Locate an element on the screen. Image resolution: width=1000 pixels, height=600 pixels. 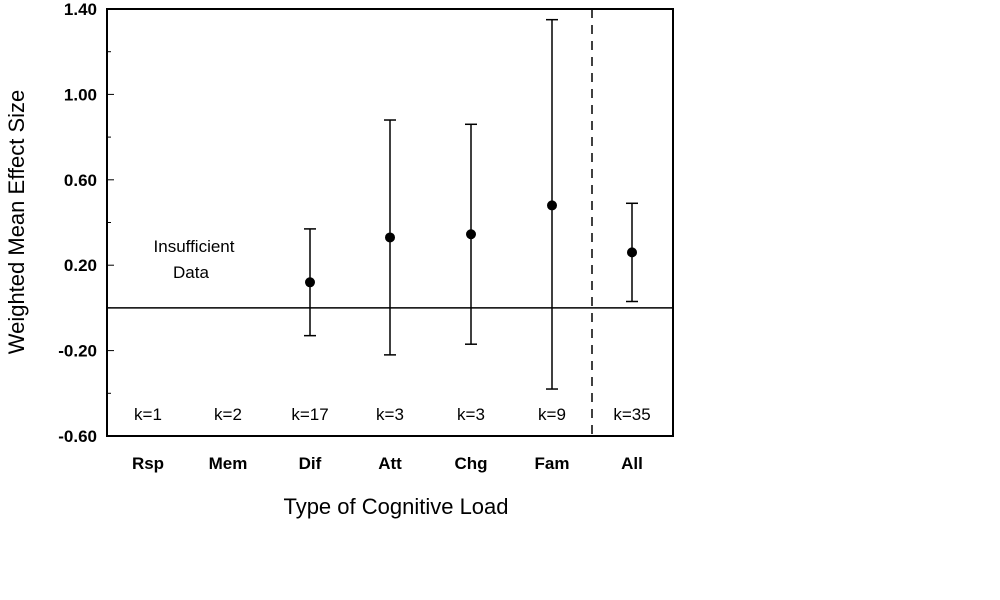
x-category-label-mem: Mem is located at coordinates (228, 463).